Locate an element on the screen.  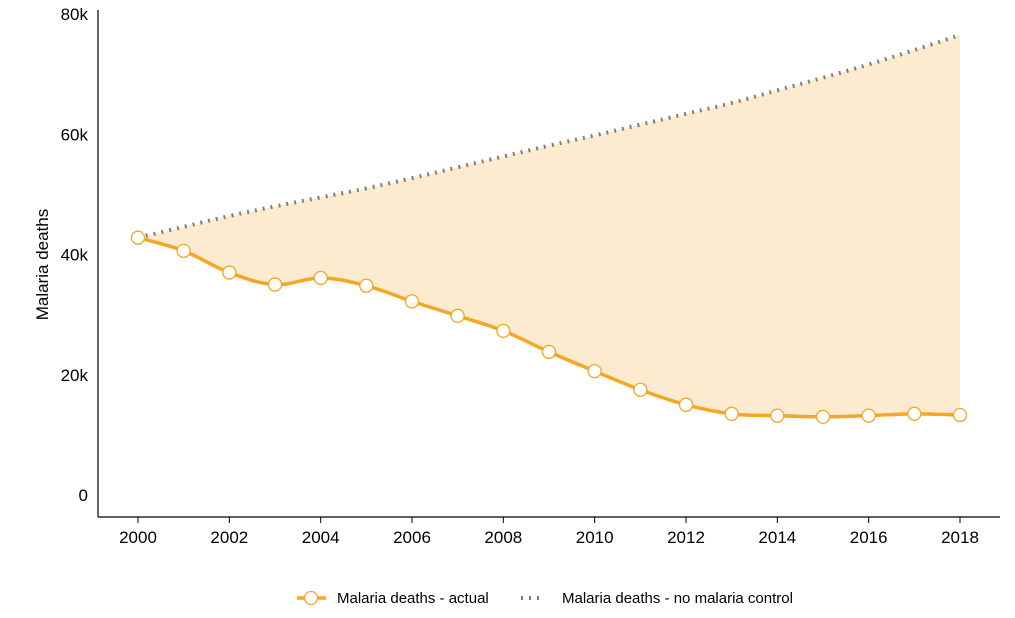
y-tick-label: 80k is located at coordinates (75, 14).